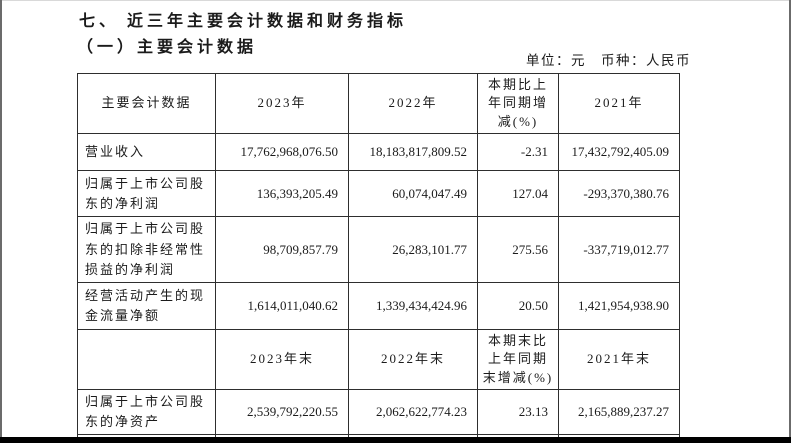 The image size is (791, 443). What do you see at coordinates (413, 359) in the screenshot?
I see `header-end-2022: 2022年末` at bounding box center [413, 359].